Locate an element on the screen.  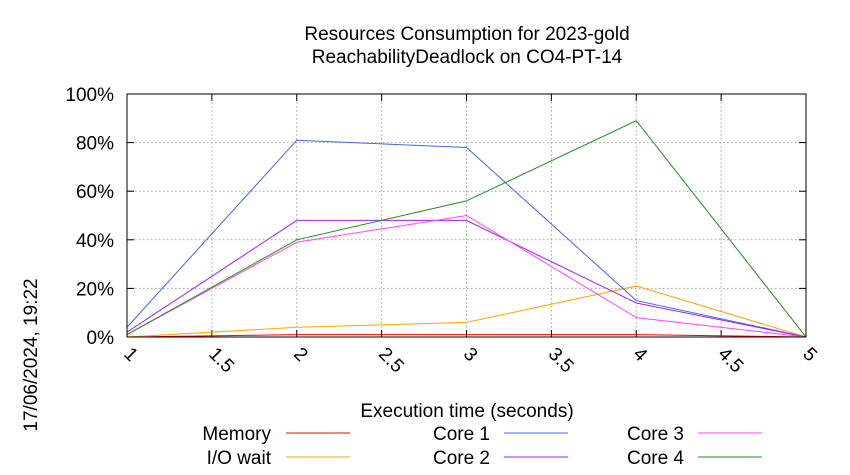
x-tick-label: 1 is located at coordinates (130, 355).